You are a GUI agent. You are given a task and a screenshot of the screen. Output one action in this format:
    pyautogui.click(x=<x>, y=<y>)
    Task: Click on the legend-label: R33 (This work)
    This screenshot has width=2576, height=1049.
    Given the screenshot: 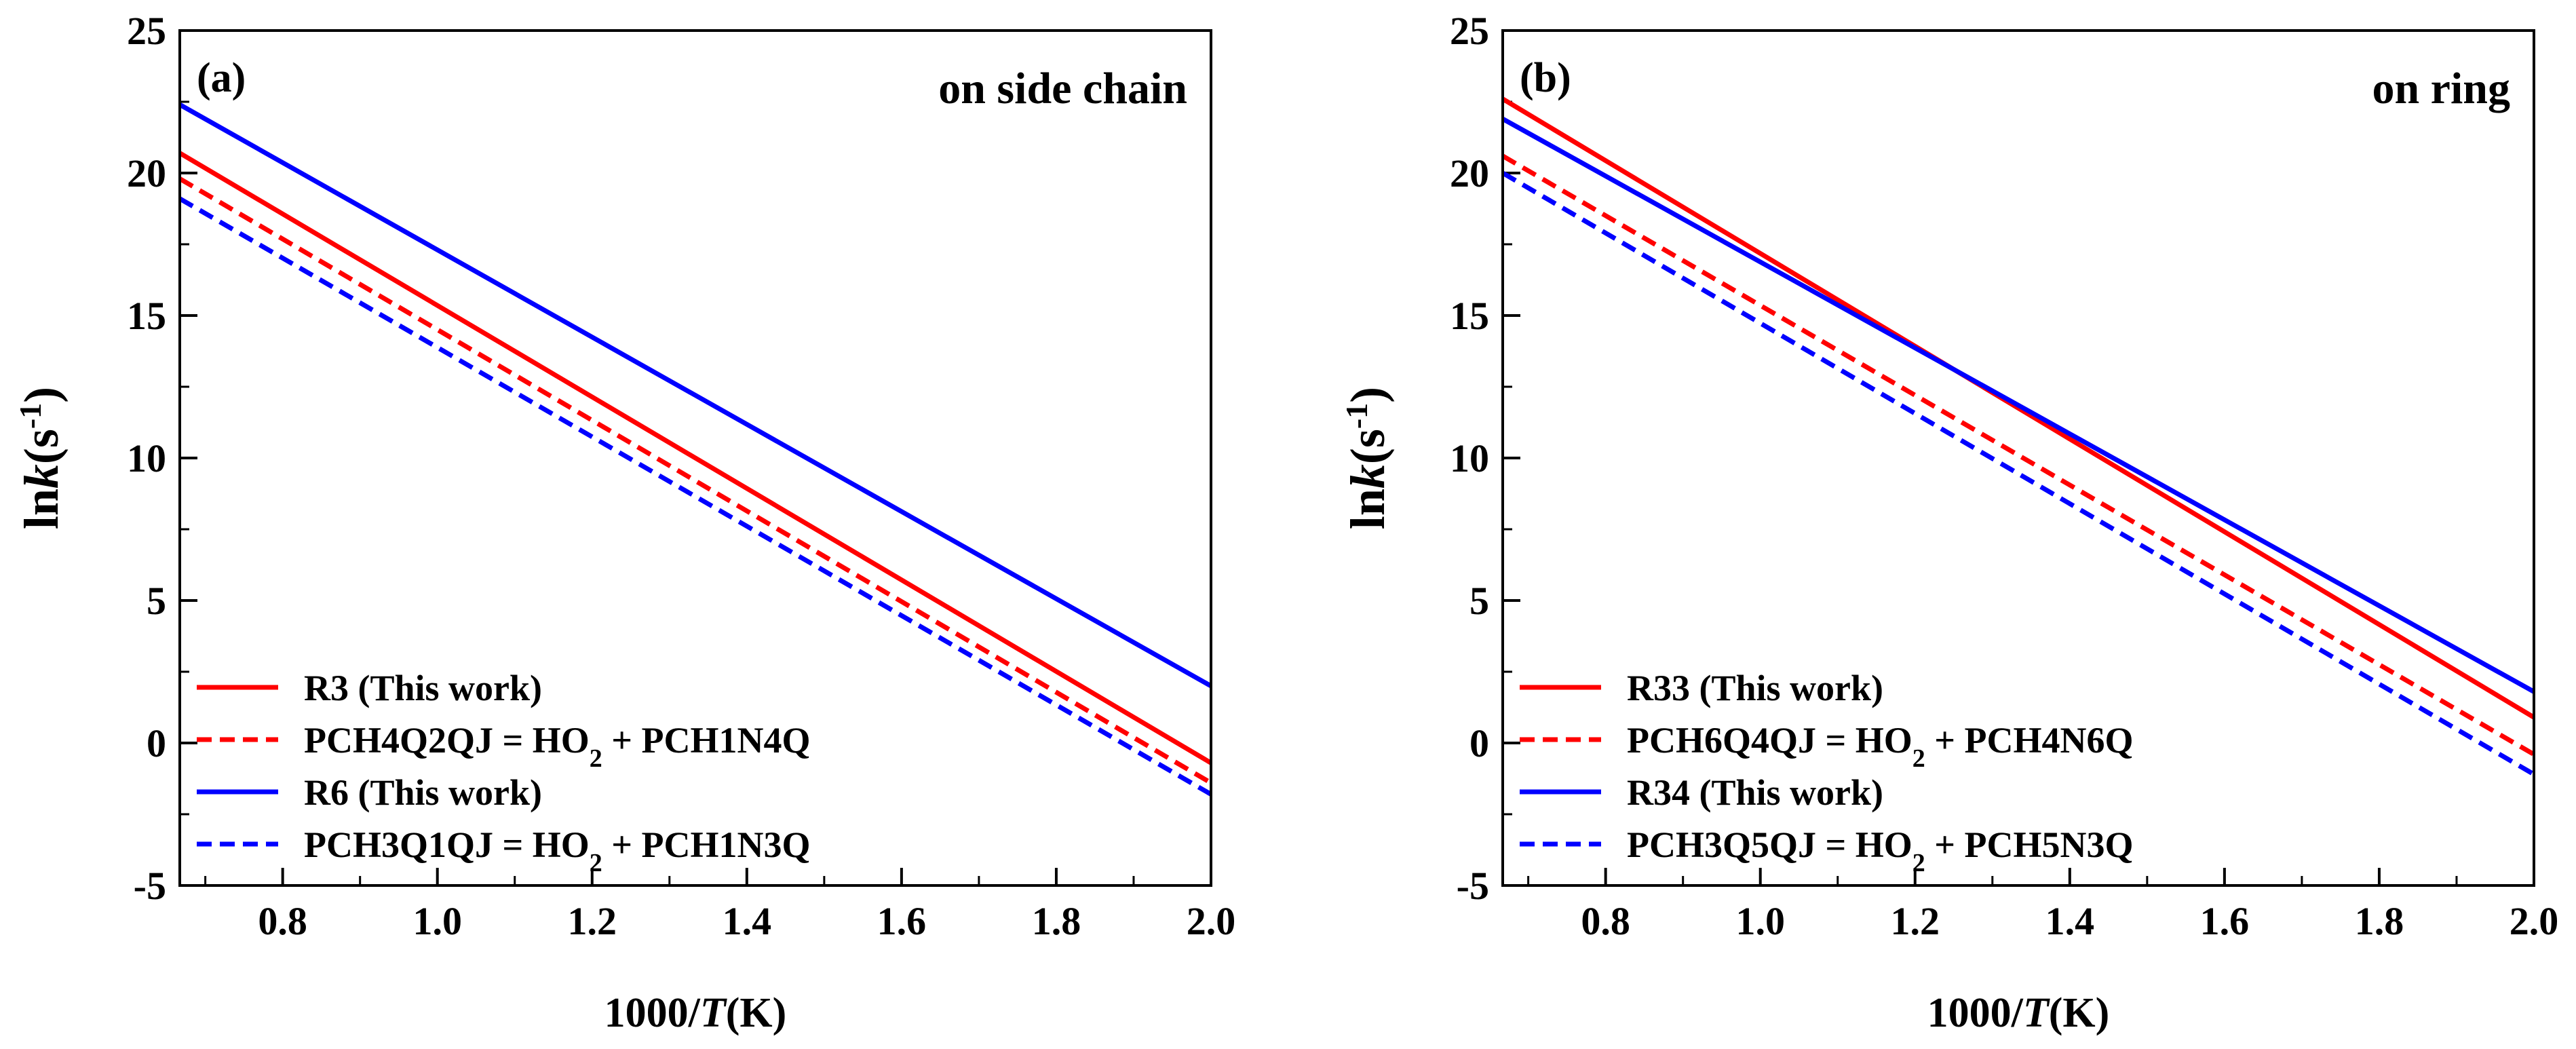 What is the action you would take?
    pyautogui.click(x=1755, y=688)
    